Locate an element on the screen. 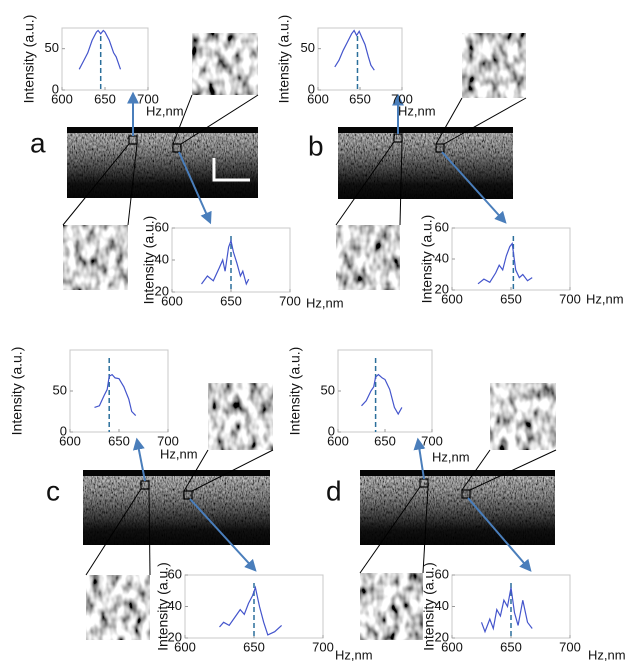  panel-label: b is located at coordinates (316, 145).